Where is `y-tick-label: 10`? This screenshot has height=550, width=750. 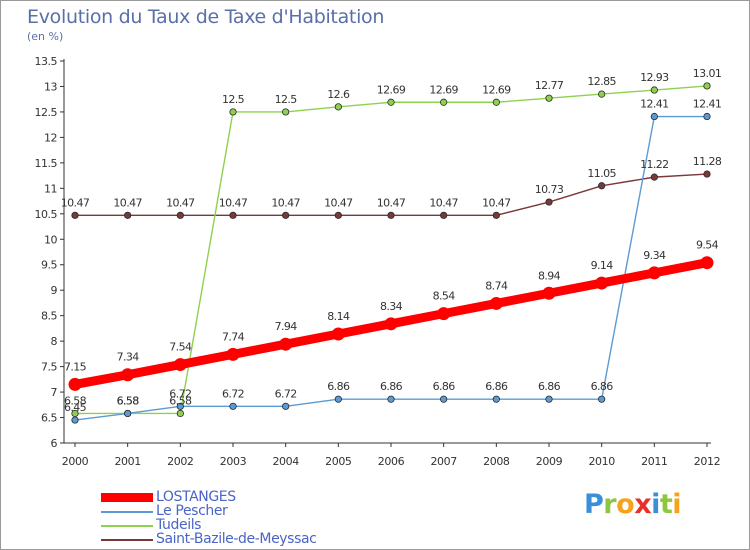 y-tick-label: 10 is located at coordinates (50, 239).